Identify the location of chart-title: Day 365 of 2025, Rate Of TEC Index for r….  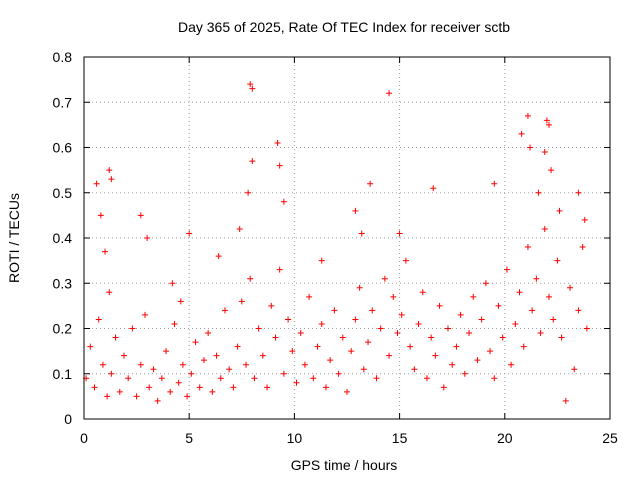
(344, 27).